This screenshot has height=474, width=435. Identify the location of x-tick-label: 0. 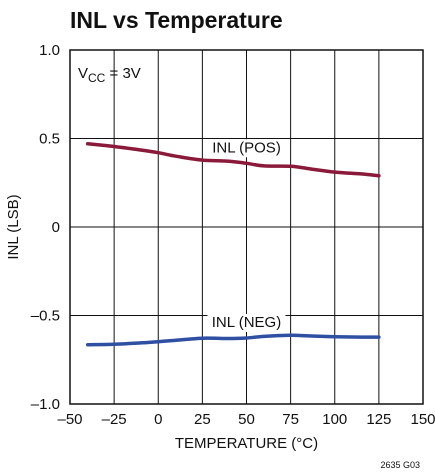
(158, 419).